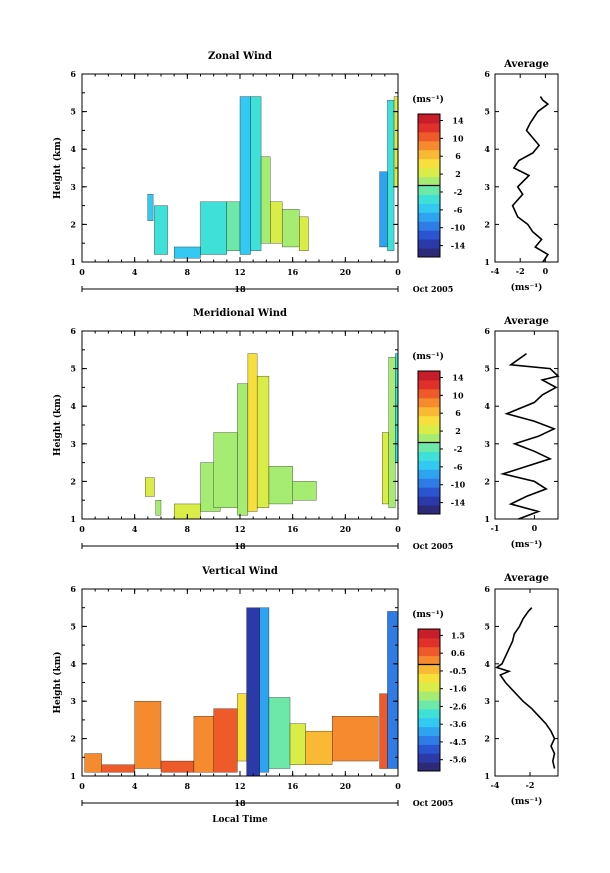 The width and height of the screenshot is (610, 873). Describe the element at coordinates (458, 689) in the screenshot. I see `colorbar-tick-label: -1.6` at that location.